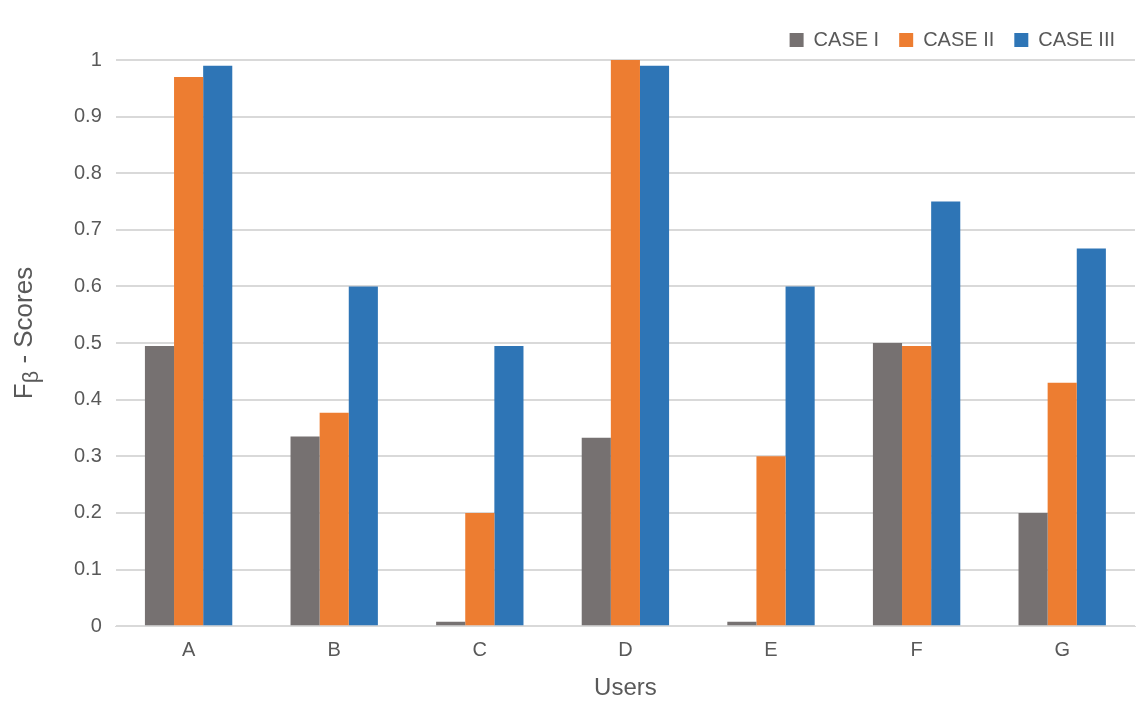 The width and height of the screenshot is (1145, 717). What do you see at coordinates (334, 648) in the screenshot?
I see `x-tick-label: B` at bounding box center [334, 648].